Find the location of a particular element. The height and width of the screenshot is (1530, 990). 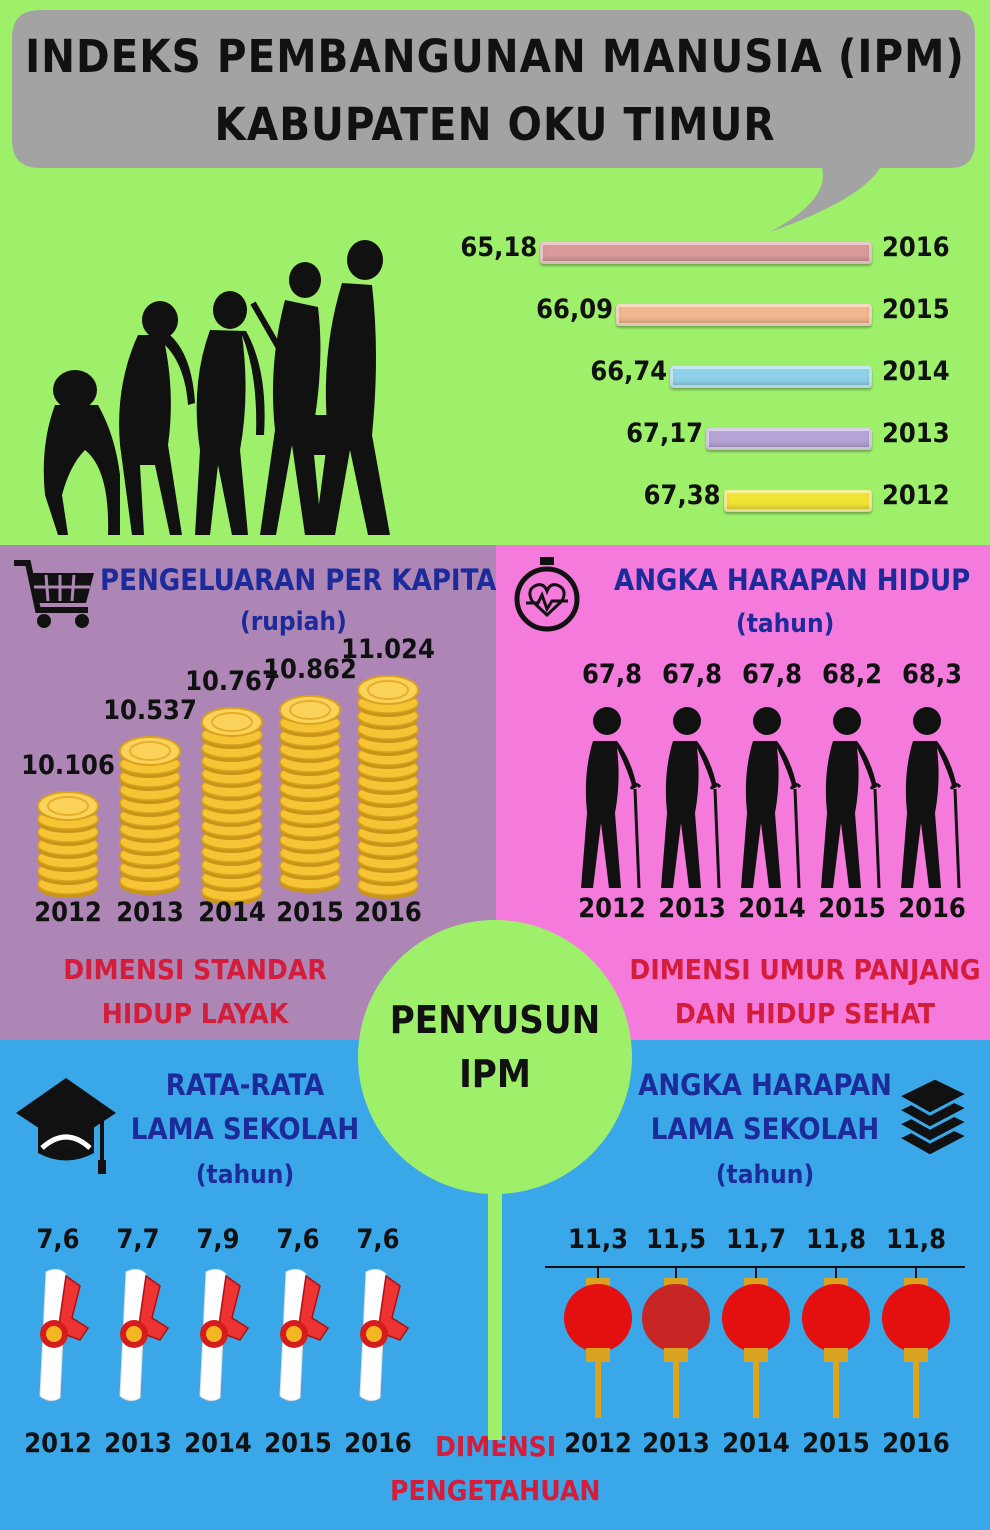

spending-year: 2012 is located at coordinates (68, 912).